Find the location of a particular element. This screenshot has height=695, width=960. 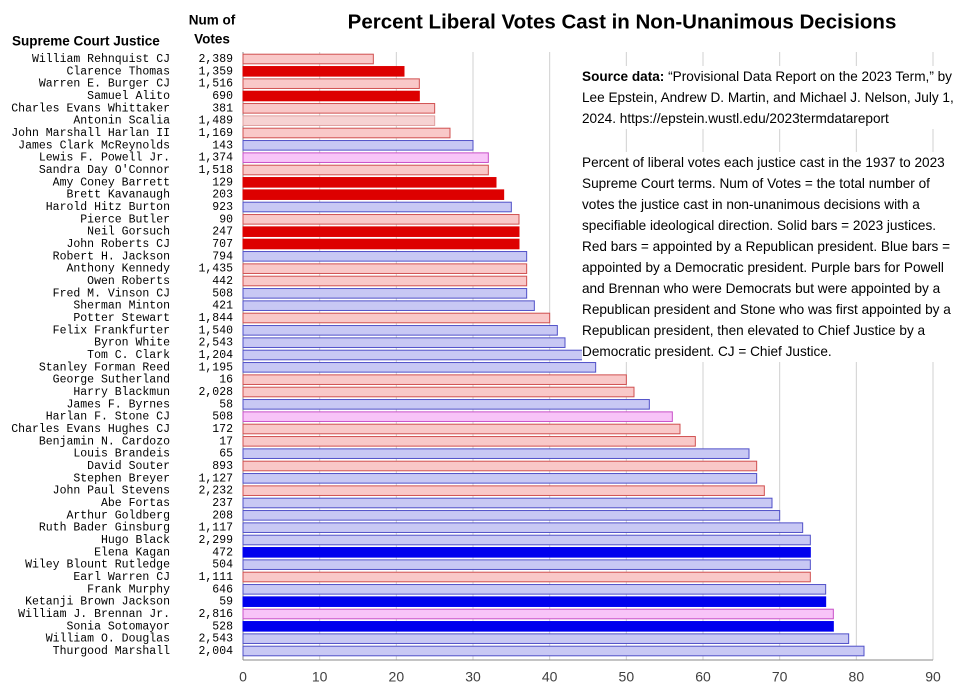

justice-name: Warren E. Burger CJ is located at coordinates (104, 84).